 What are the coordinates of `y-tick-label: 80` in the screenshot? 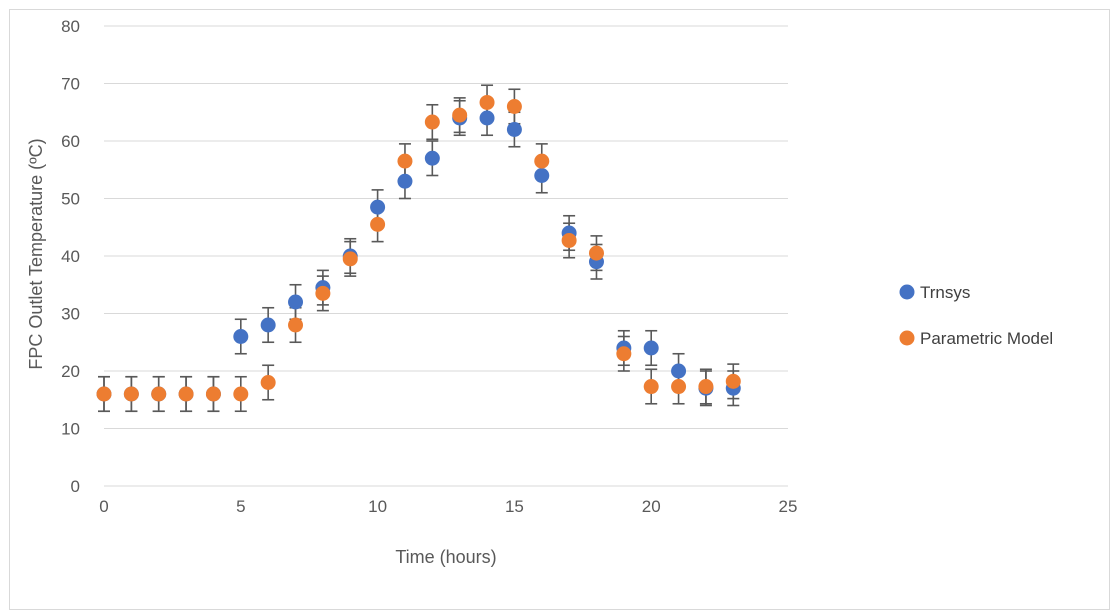 It's located at (70, 26).